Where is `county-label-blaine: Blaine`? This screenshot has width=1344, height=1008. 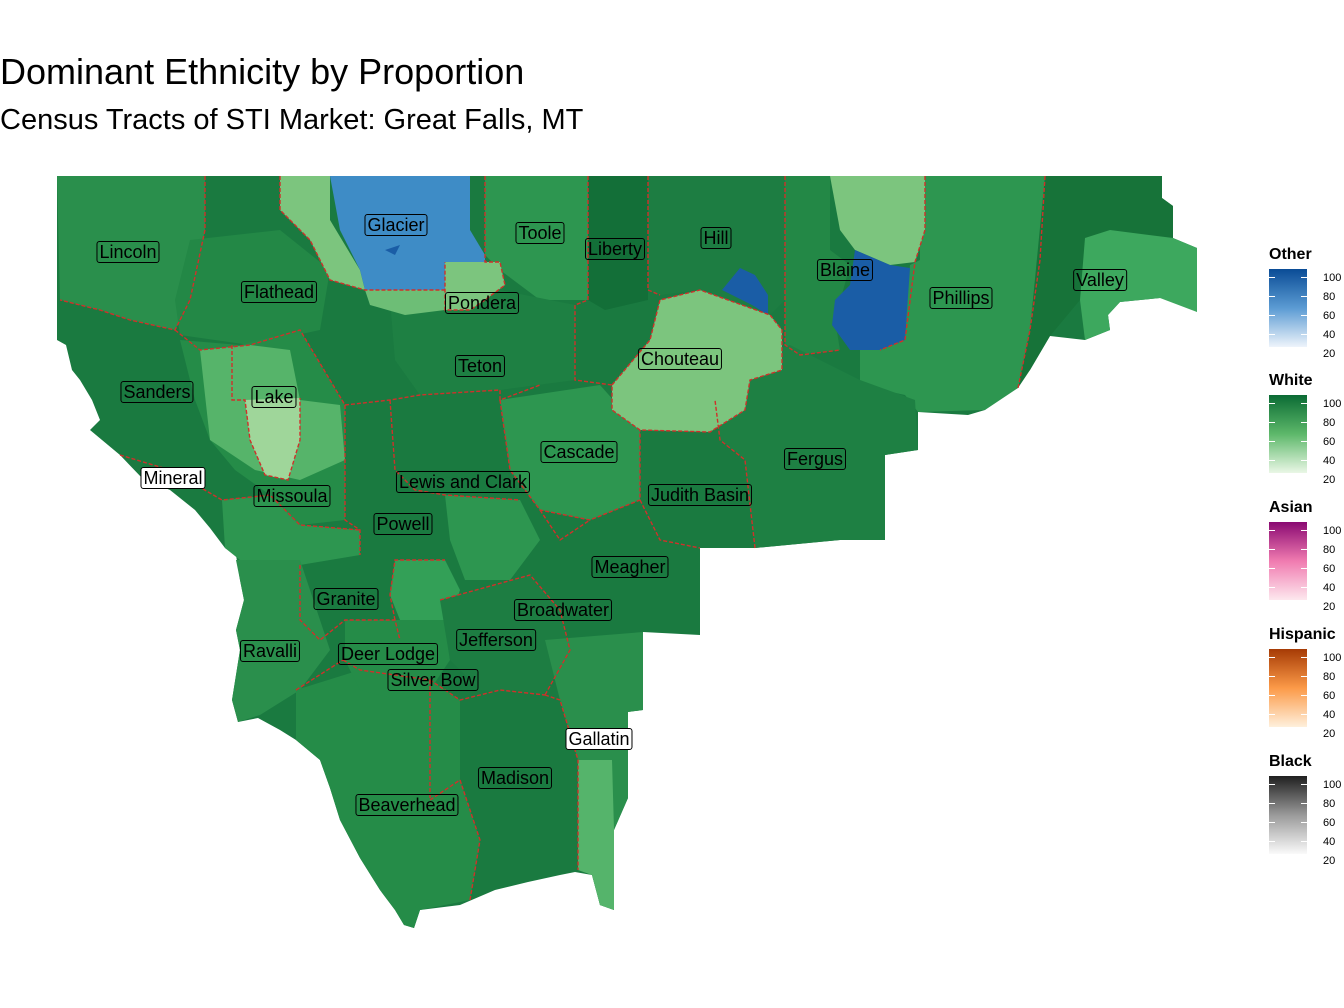 county-label-blaine: Blaine is located at coordinates (845, 270).